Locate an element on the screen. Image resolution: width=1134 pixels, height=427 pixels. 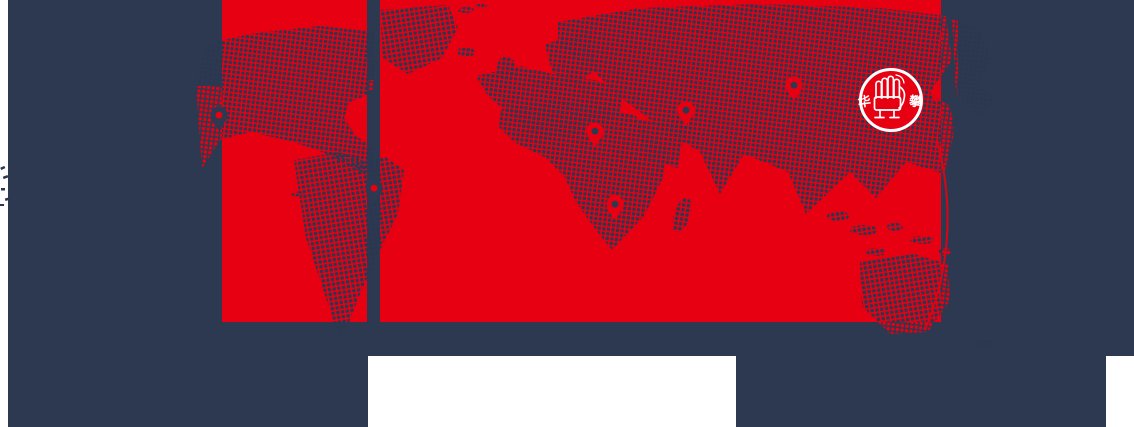
bottom-right-card is located at coordinates (921, 391).